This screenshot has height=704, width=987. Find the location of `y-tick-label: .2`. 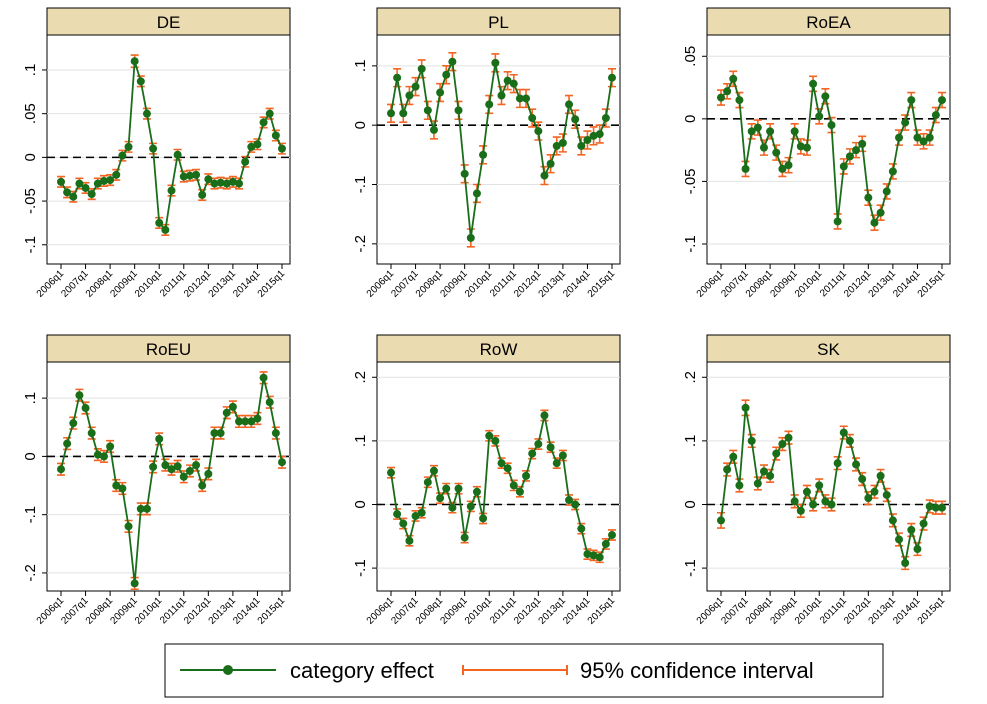

y-tick-label: .2 is located at coordinates (690, 377).